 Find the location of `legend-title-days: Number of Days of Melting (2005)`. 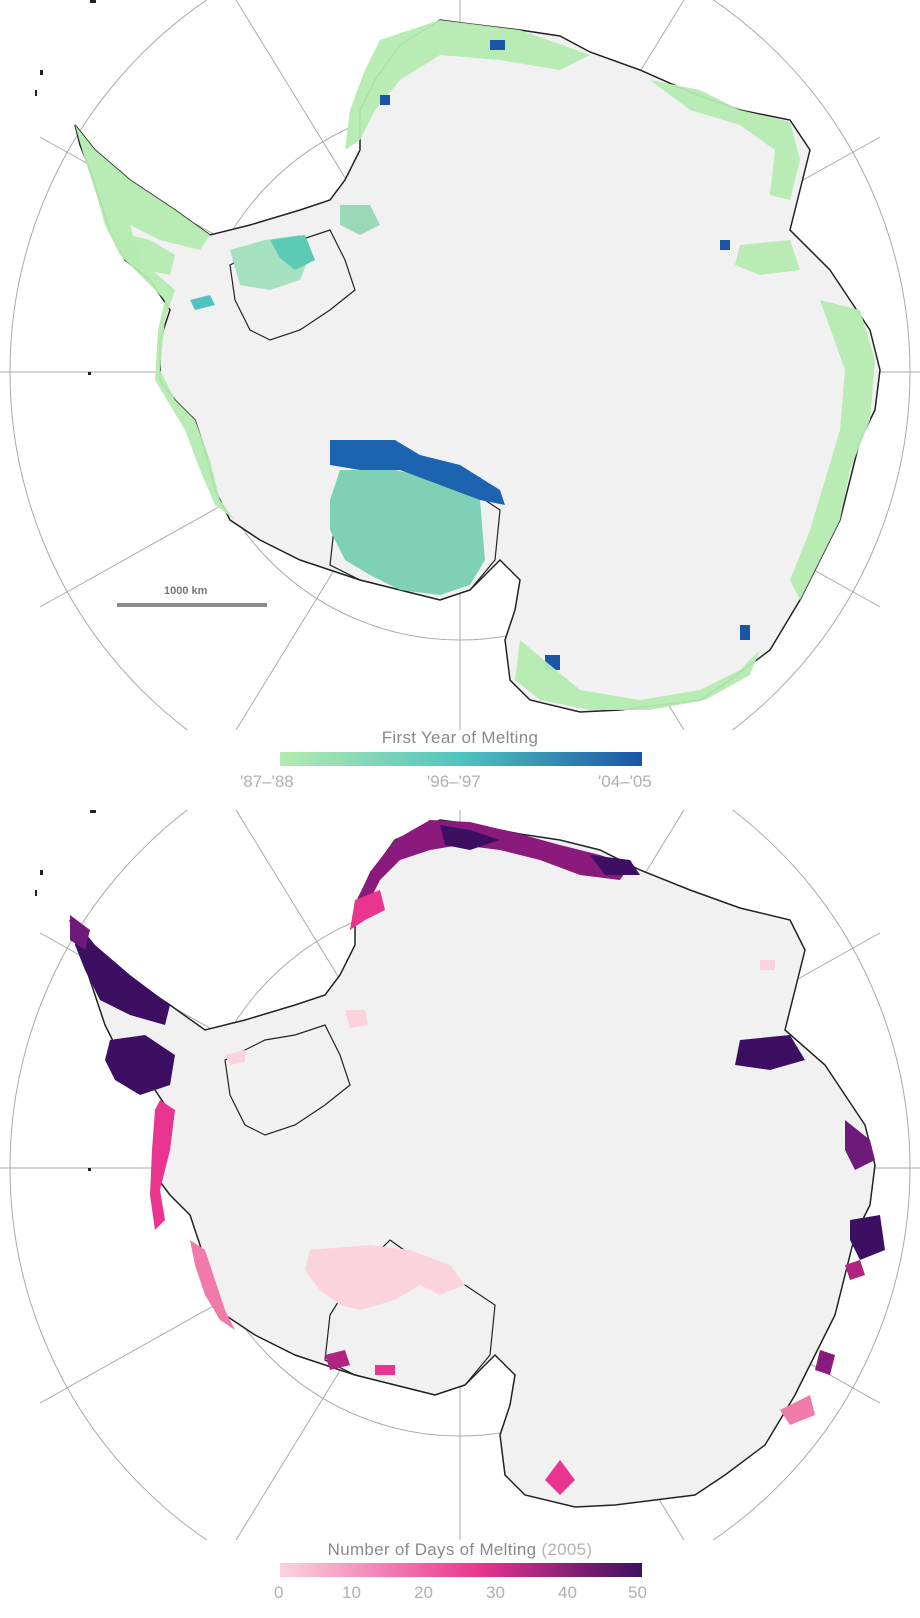

legend-title-days: Number of Days of Melting (2005) is located at coordinates (460, 1550).